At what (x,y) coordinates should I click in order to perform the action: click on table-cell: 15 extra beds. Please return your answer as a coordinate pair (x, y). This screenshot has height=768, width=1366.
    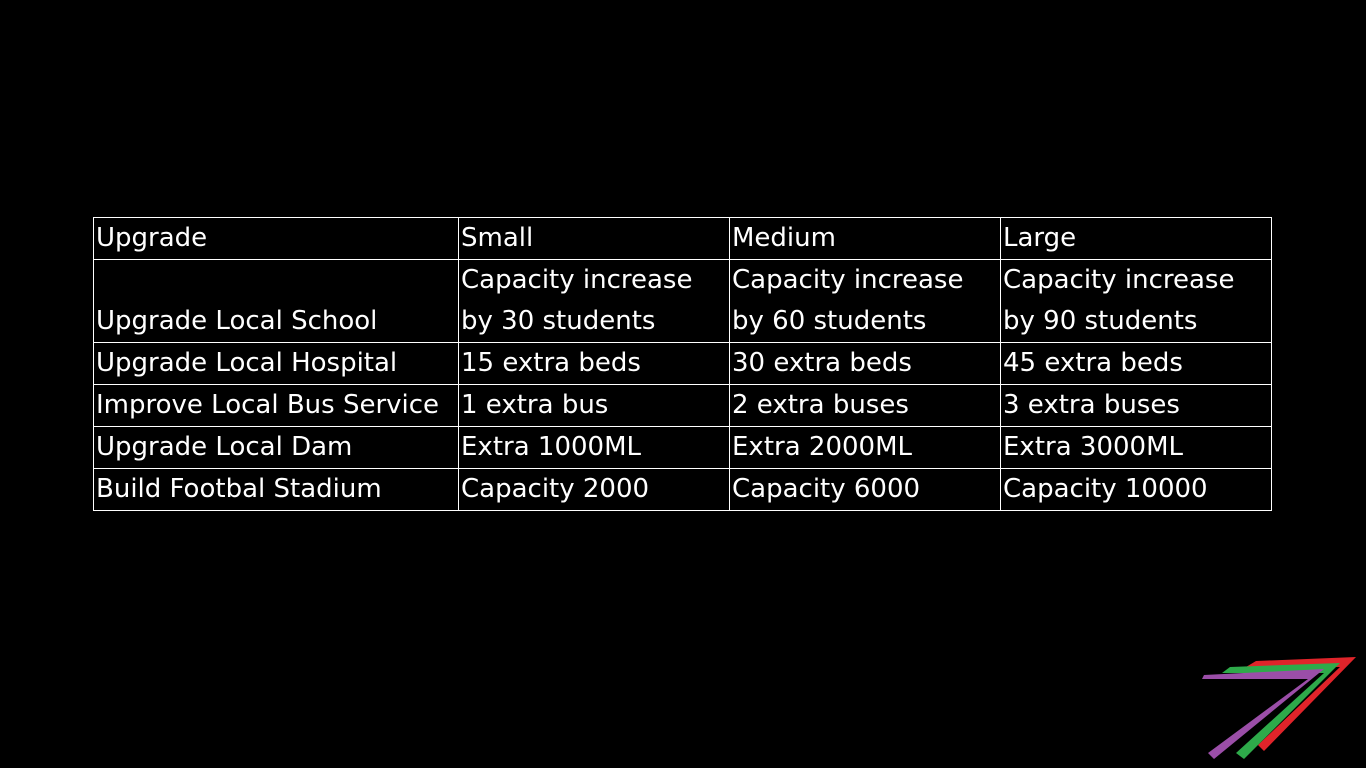
    Looking at the image, I should click on (594, 363).